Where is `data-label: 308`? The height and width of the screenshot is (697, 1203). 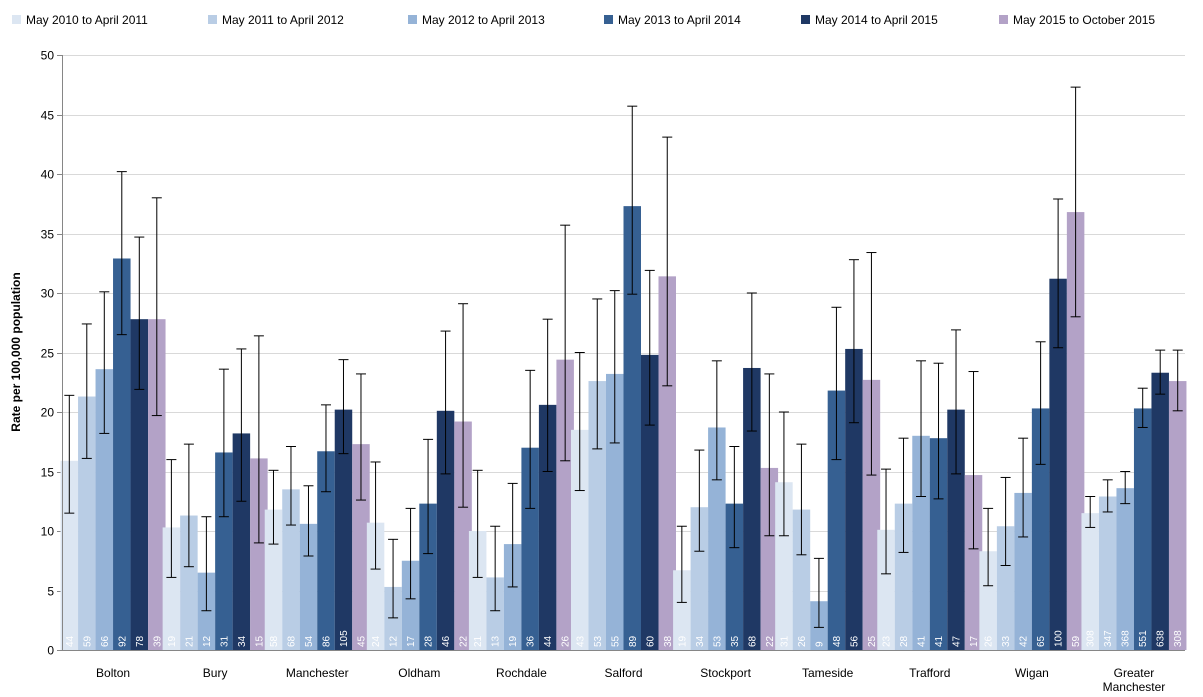 data-label: 308 is located at coordinates (1091, 638).